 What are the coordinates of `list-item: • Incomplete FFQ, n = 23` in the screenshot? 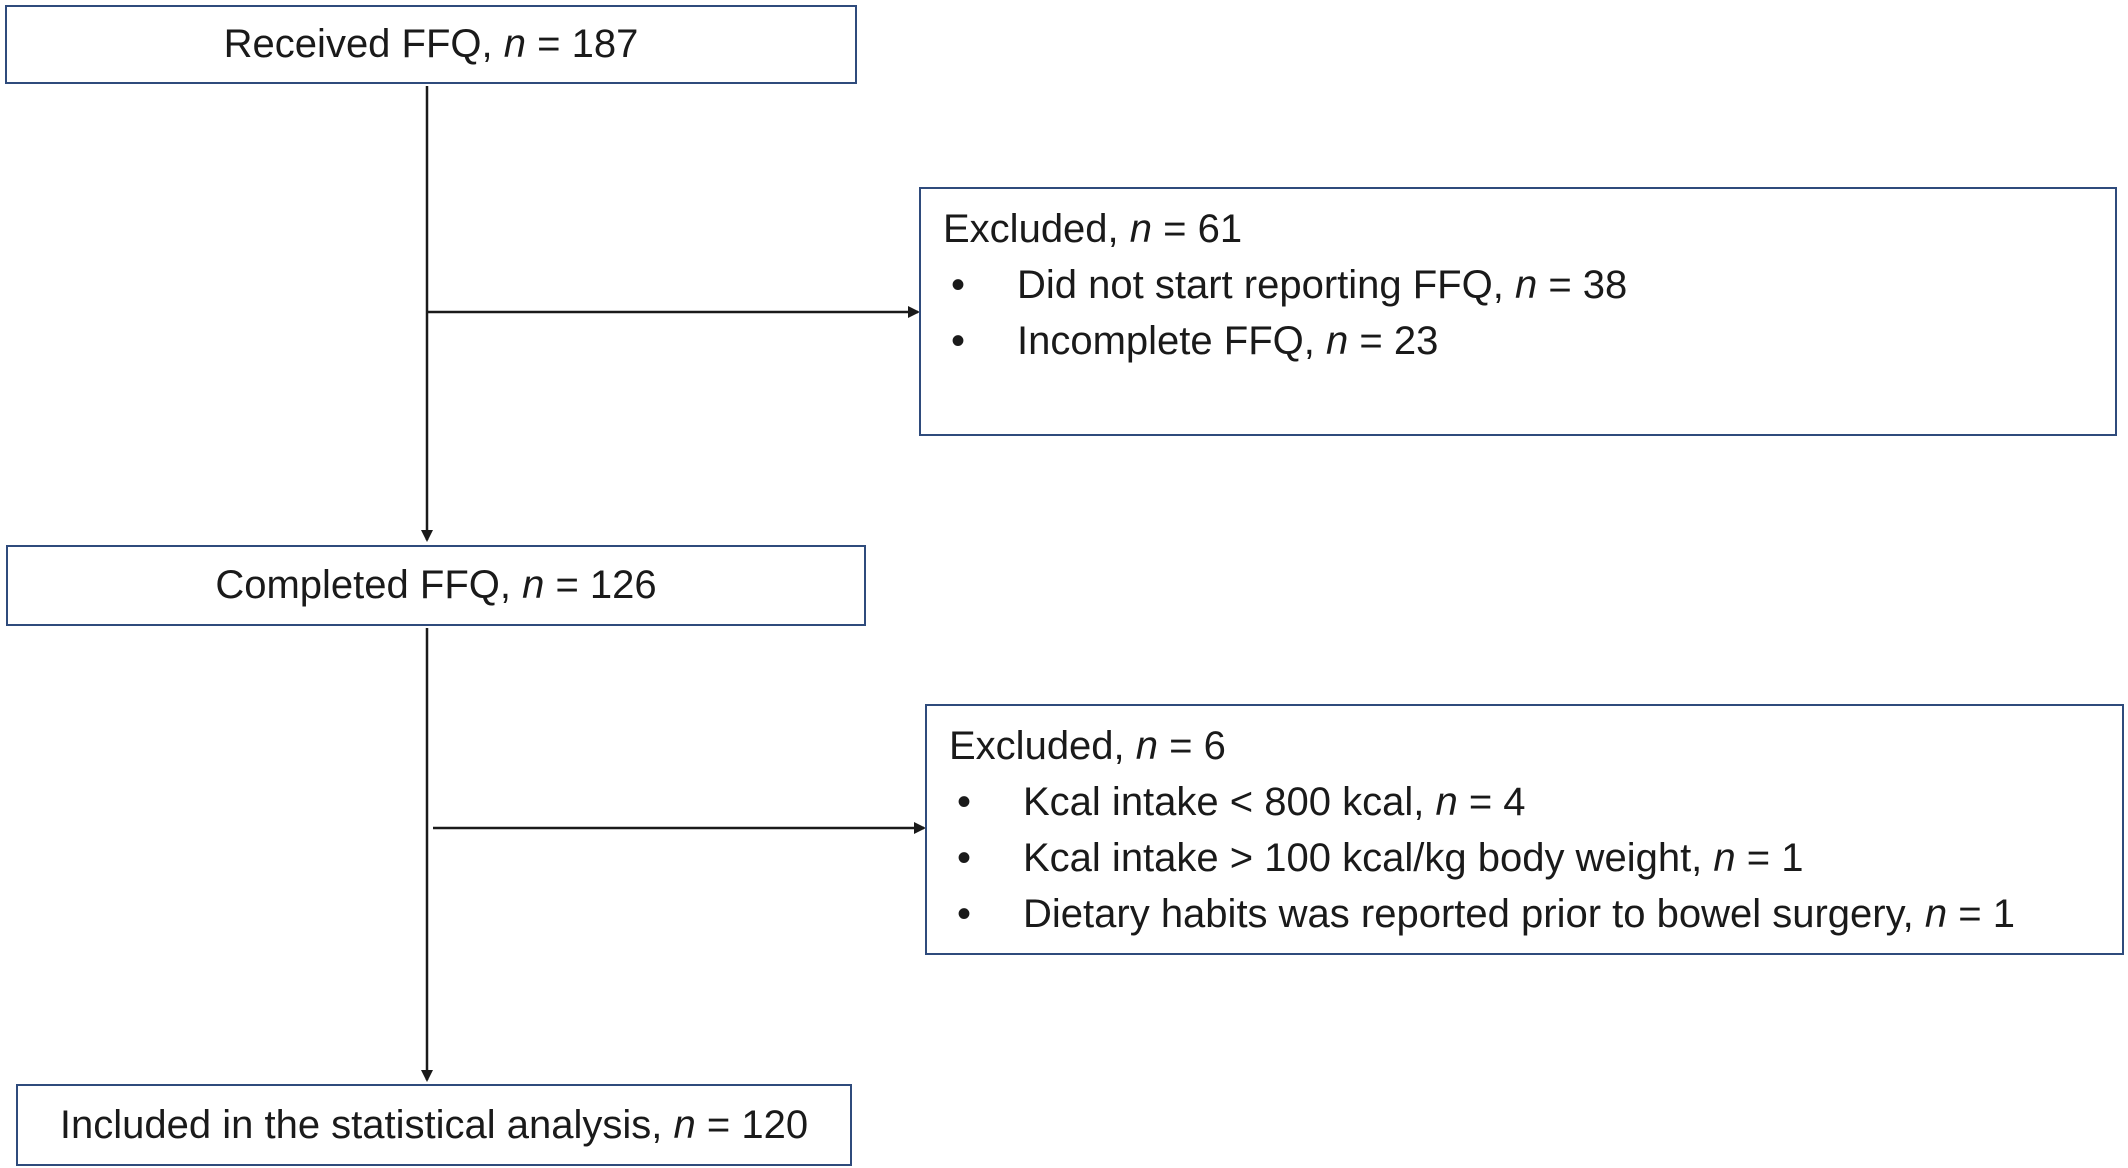 It's located at (1529, 341).